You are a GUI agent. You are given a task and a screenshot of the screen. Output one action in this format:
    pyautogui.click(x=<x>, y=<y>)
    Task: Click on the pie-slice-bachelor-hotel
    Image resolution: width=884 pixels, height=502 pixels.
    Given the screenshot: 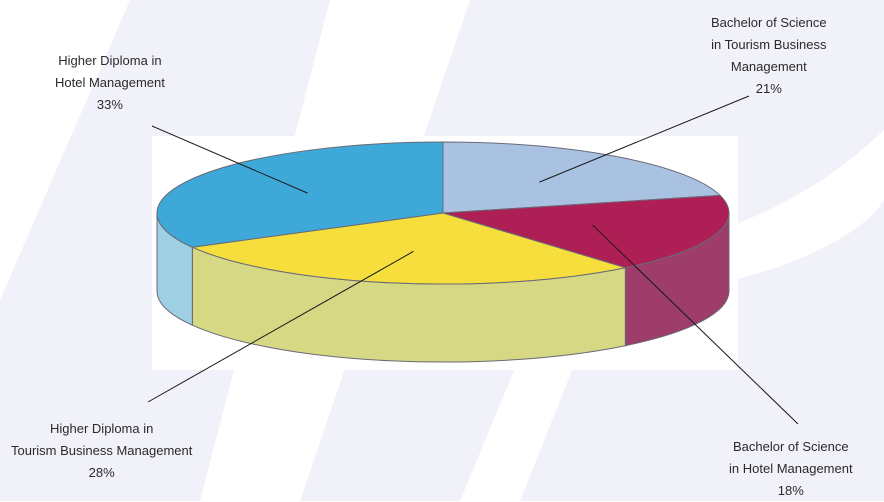 What is the action you would take?
    pyautogui.click(x=586, y=231)
    